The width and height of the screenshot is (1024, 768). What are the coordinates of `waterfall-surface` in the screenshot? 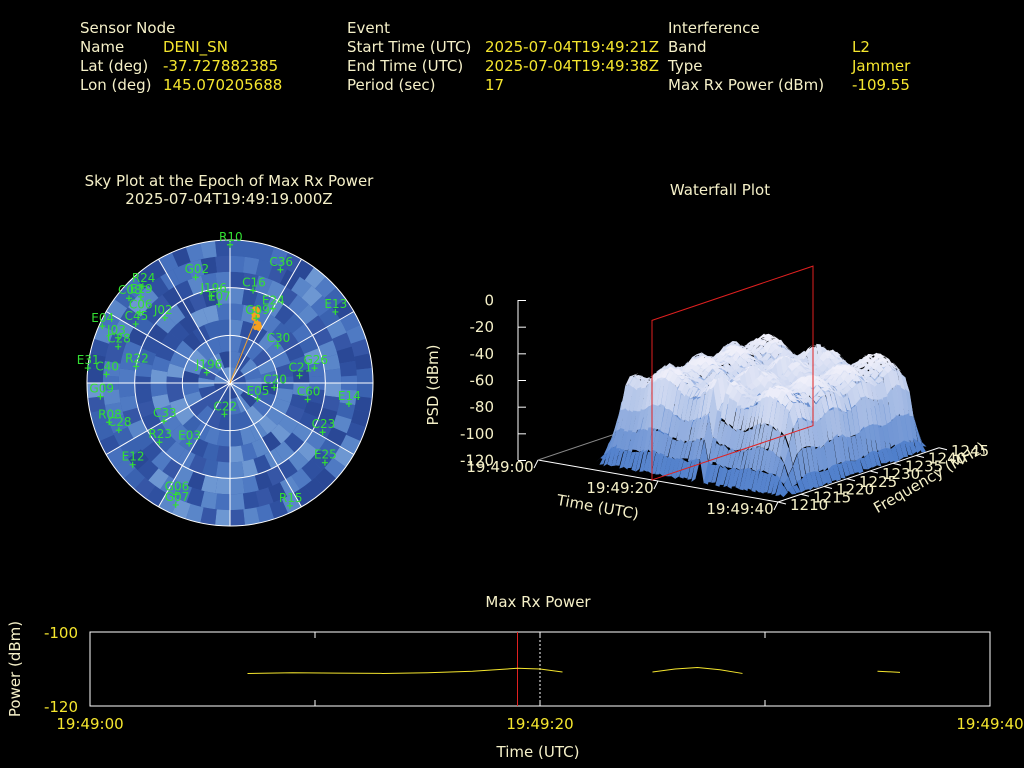 It's located at (761, 415).